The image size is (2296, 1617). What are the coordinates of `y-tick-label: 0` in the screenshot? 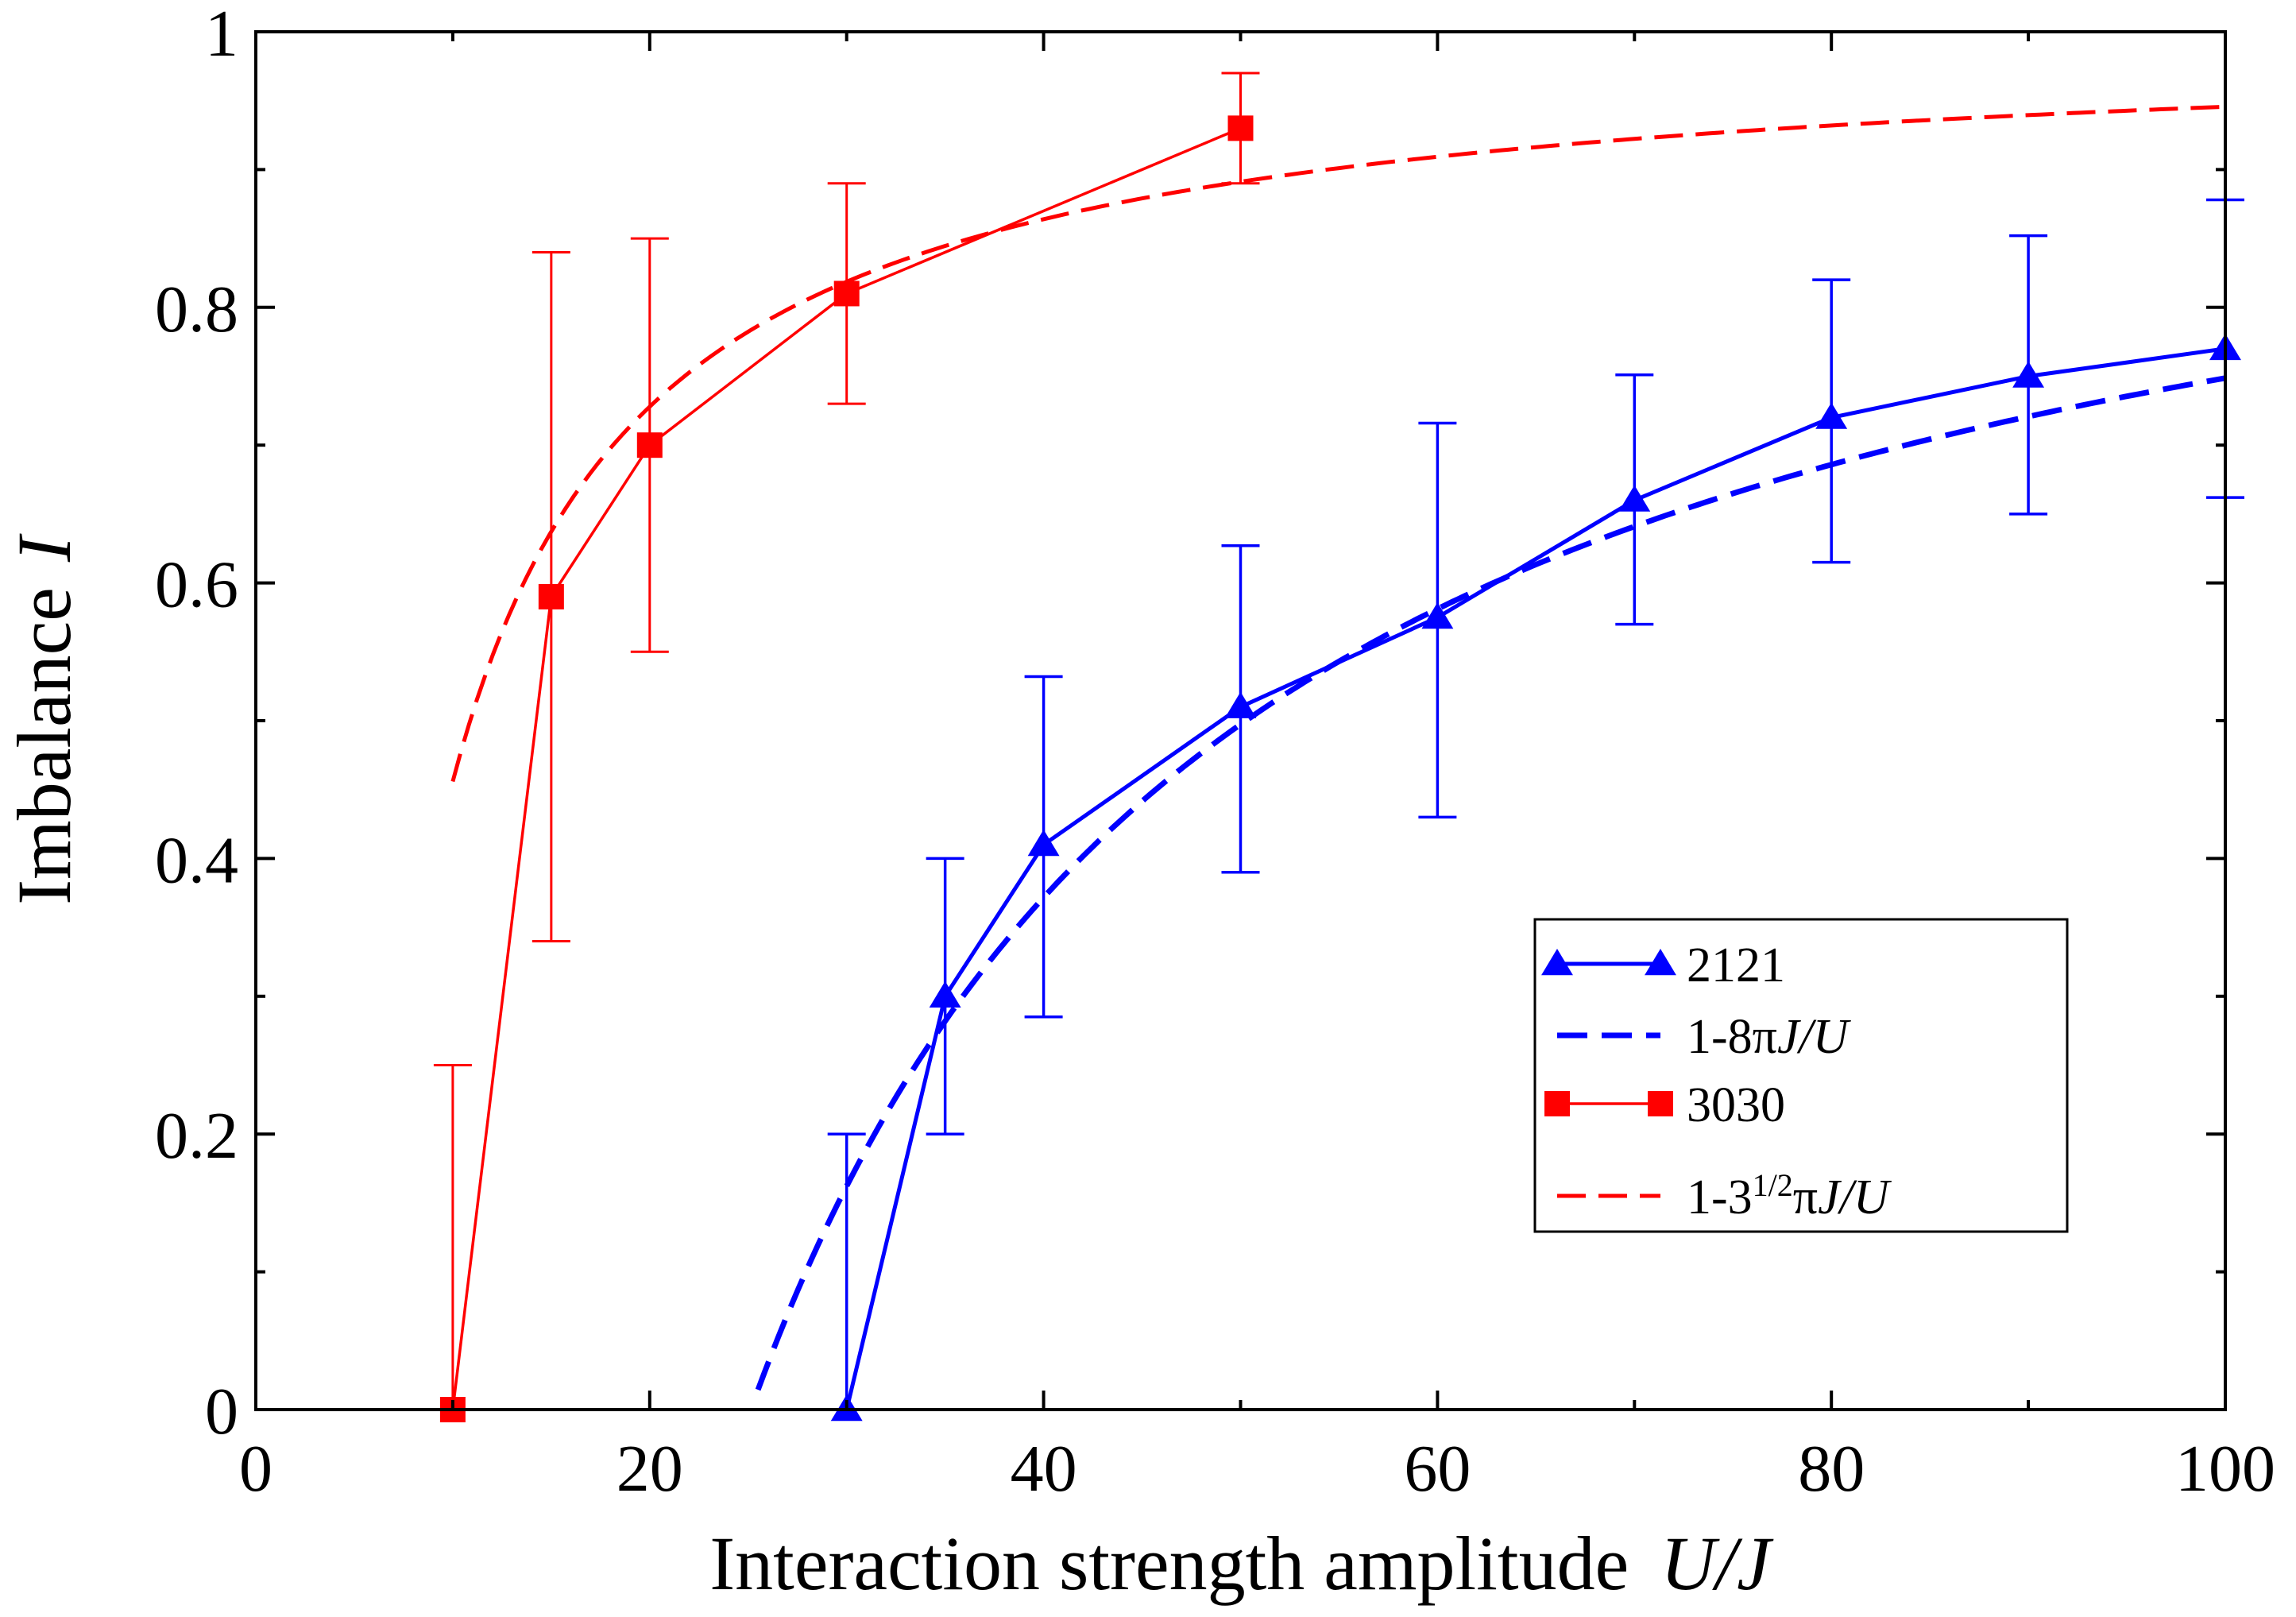 It's located at (221, 1412).